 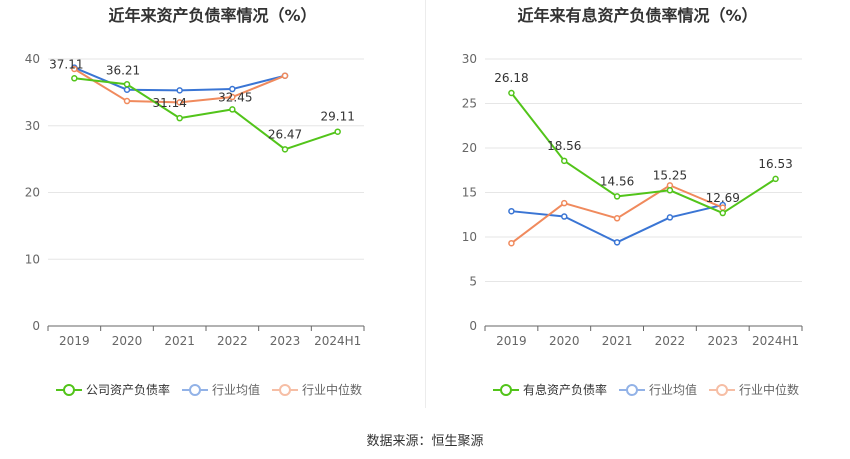 I want to click on data-label: 26.18, so click(x=511, y=78).